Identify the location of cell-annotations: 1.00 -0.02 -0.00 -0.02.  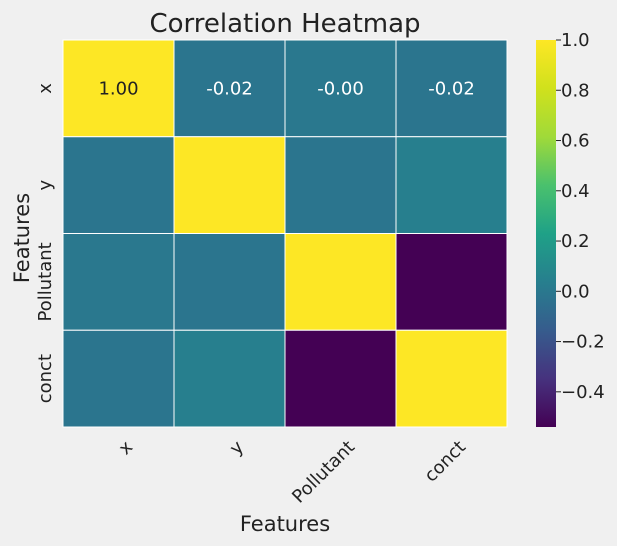
(286, 88).